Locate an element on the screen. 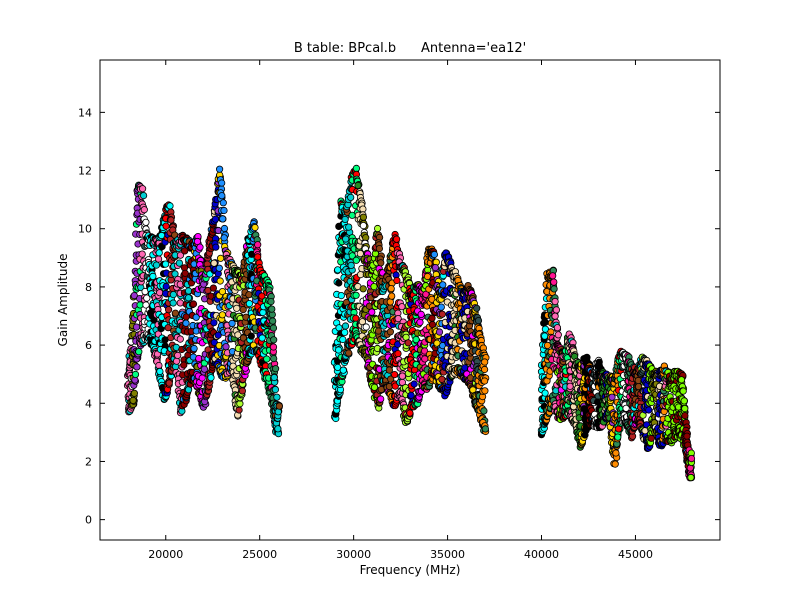 The height and width of the screenshot is (600, 800). y-axis-label: Gain Amplitude is located at coordinates (63, 300).